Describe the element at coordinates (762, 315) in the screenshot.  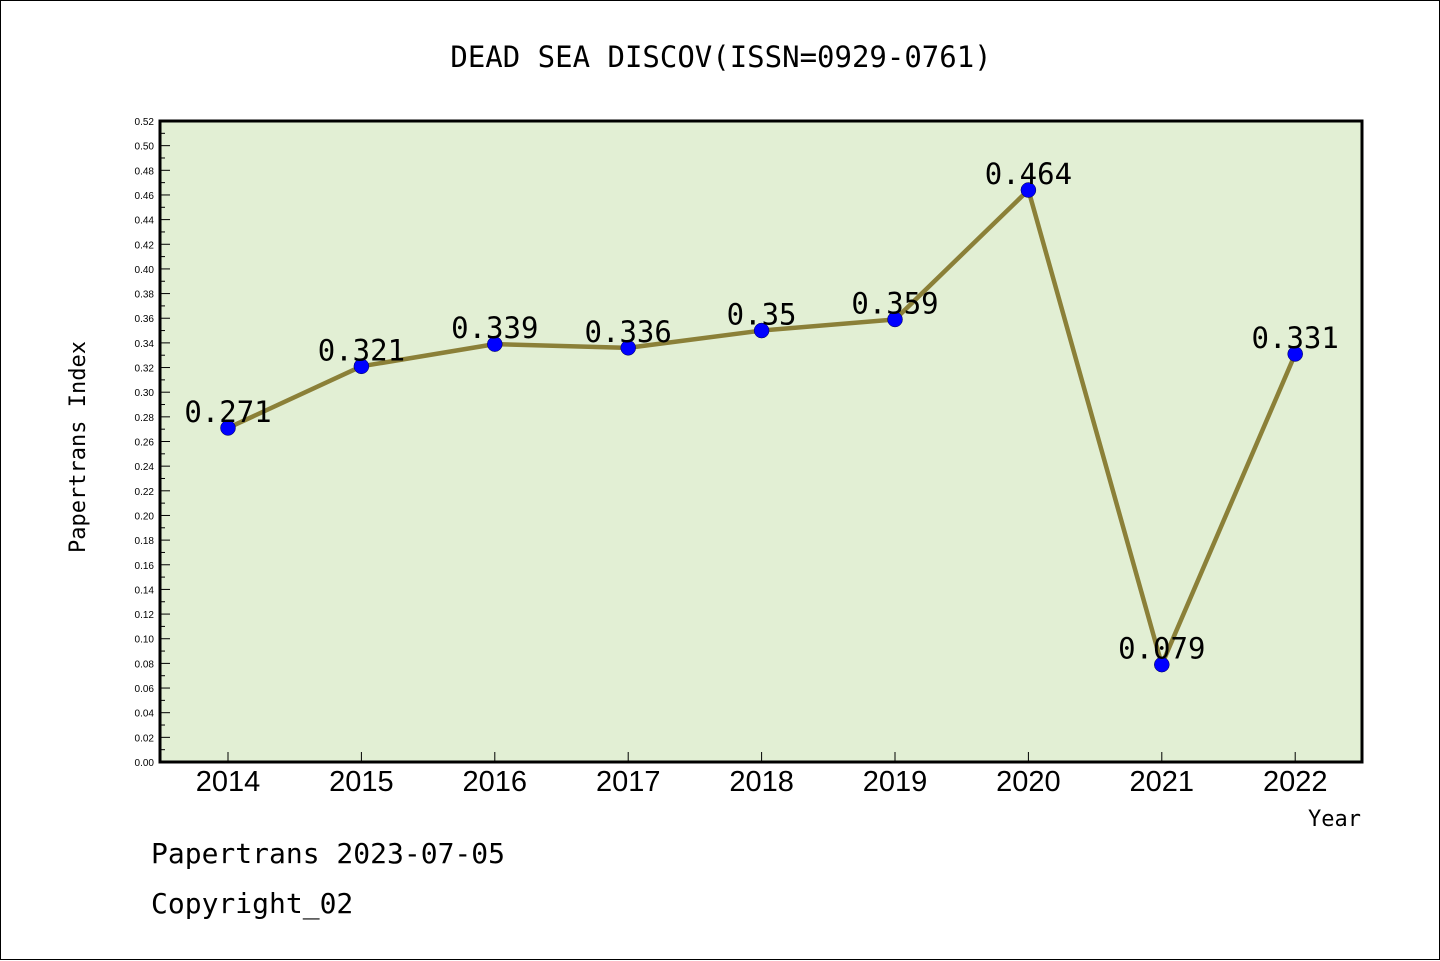
I see `data-label: 0.35` at that location.